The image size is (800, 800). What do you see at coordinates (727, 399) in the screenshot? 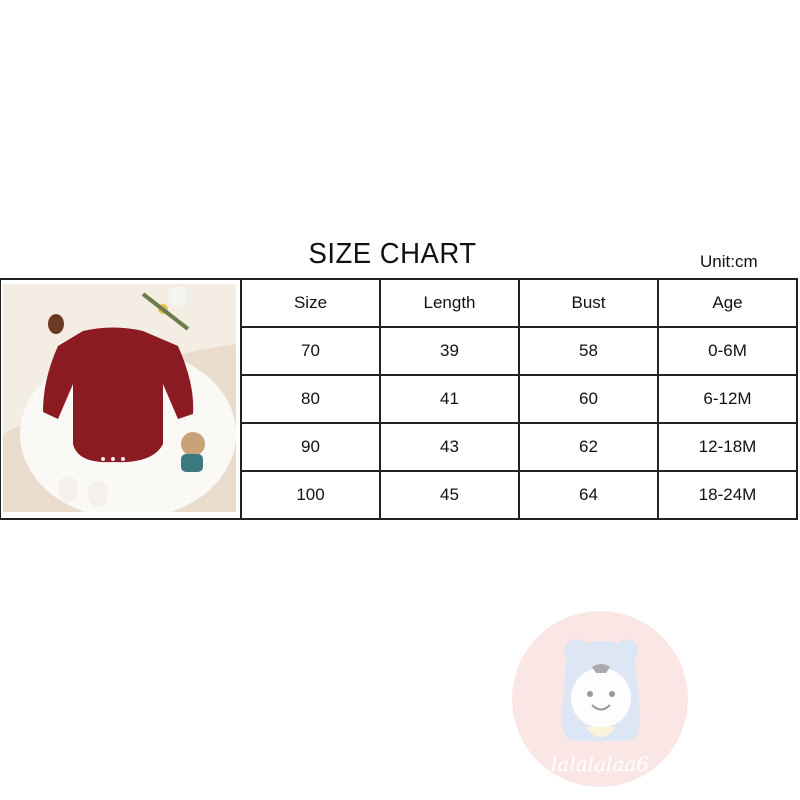
I see `table-cell: 6-12M` at bounding box center [727, 399].